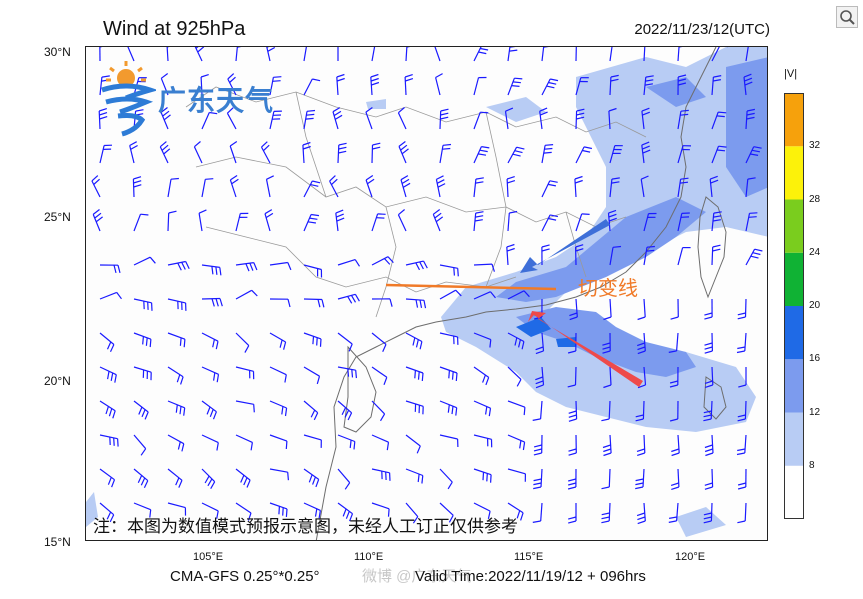 This screenshot has width=863, height=599. What do you see at coordinates (585, 349) in the screenshot?
I see `red-arrow-icon` at bounding box center [585, 349].